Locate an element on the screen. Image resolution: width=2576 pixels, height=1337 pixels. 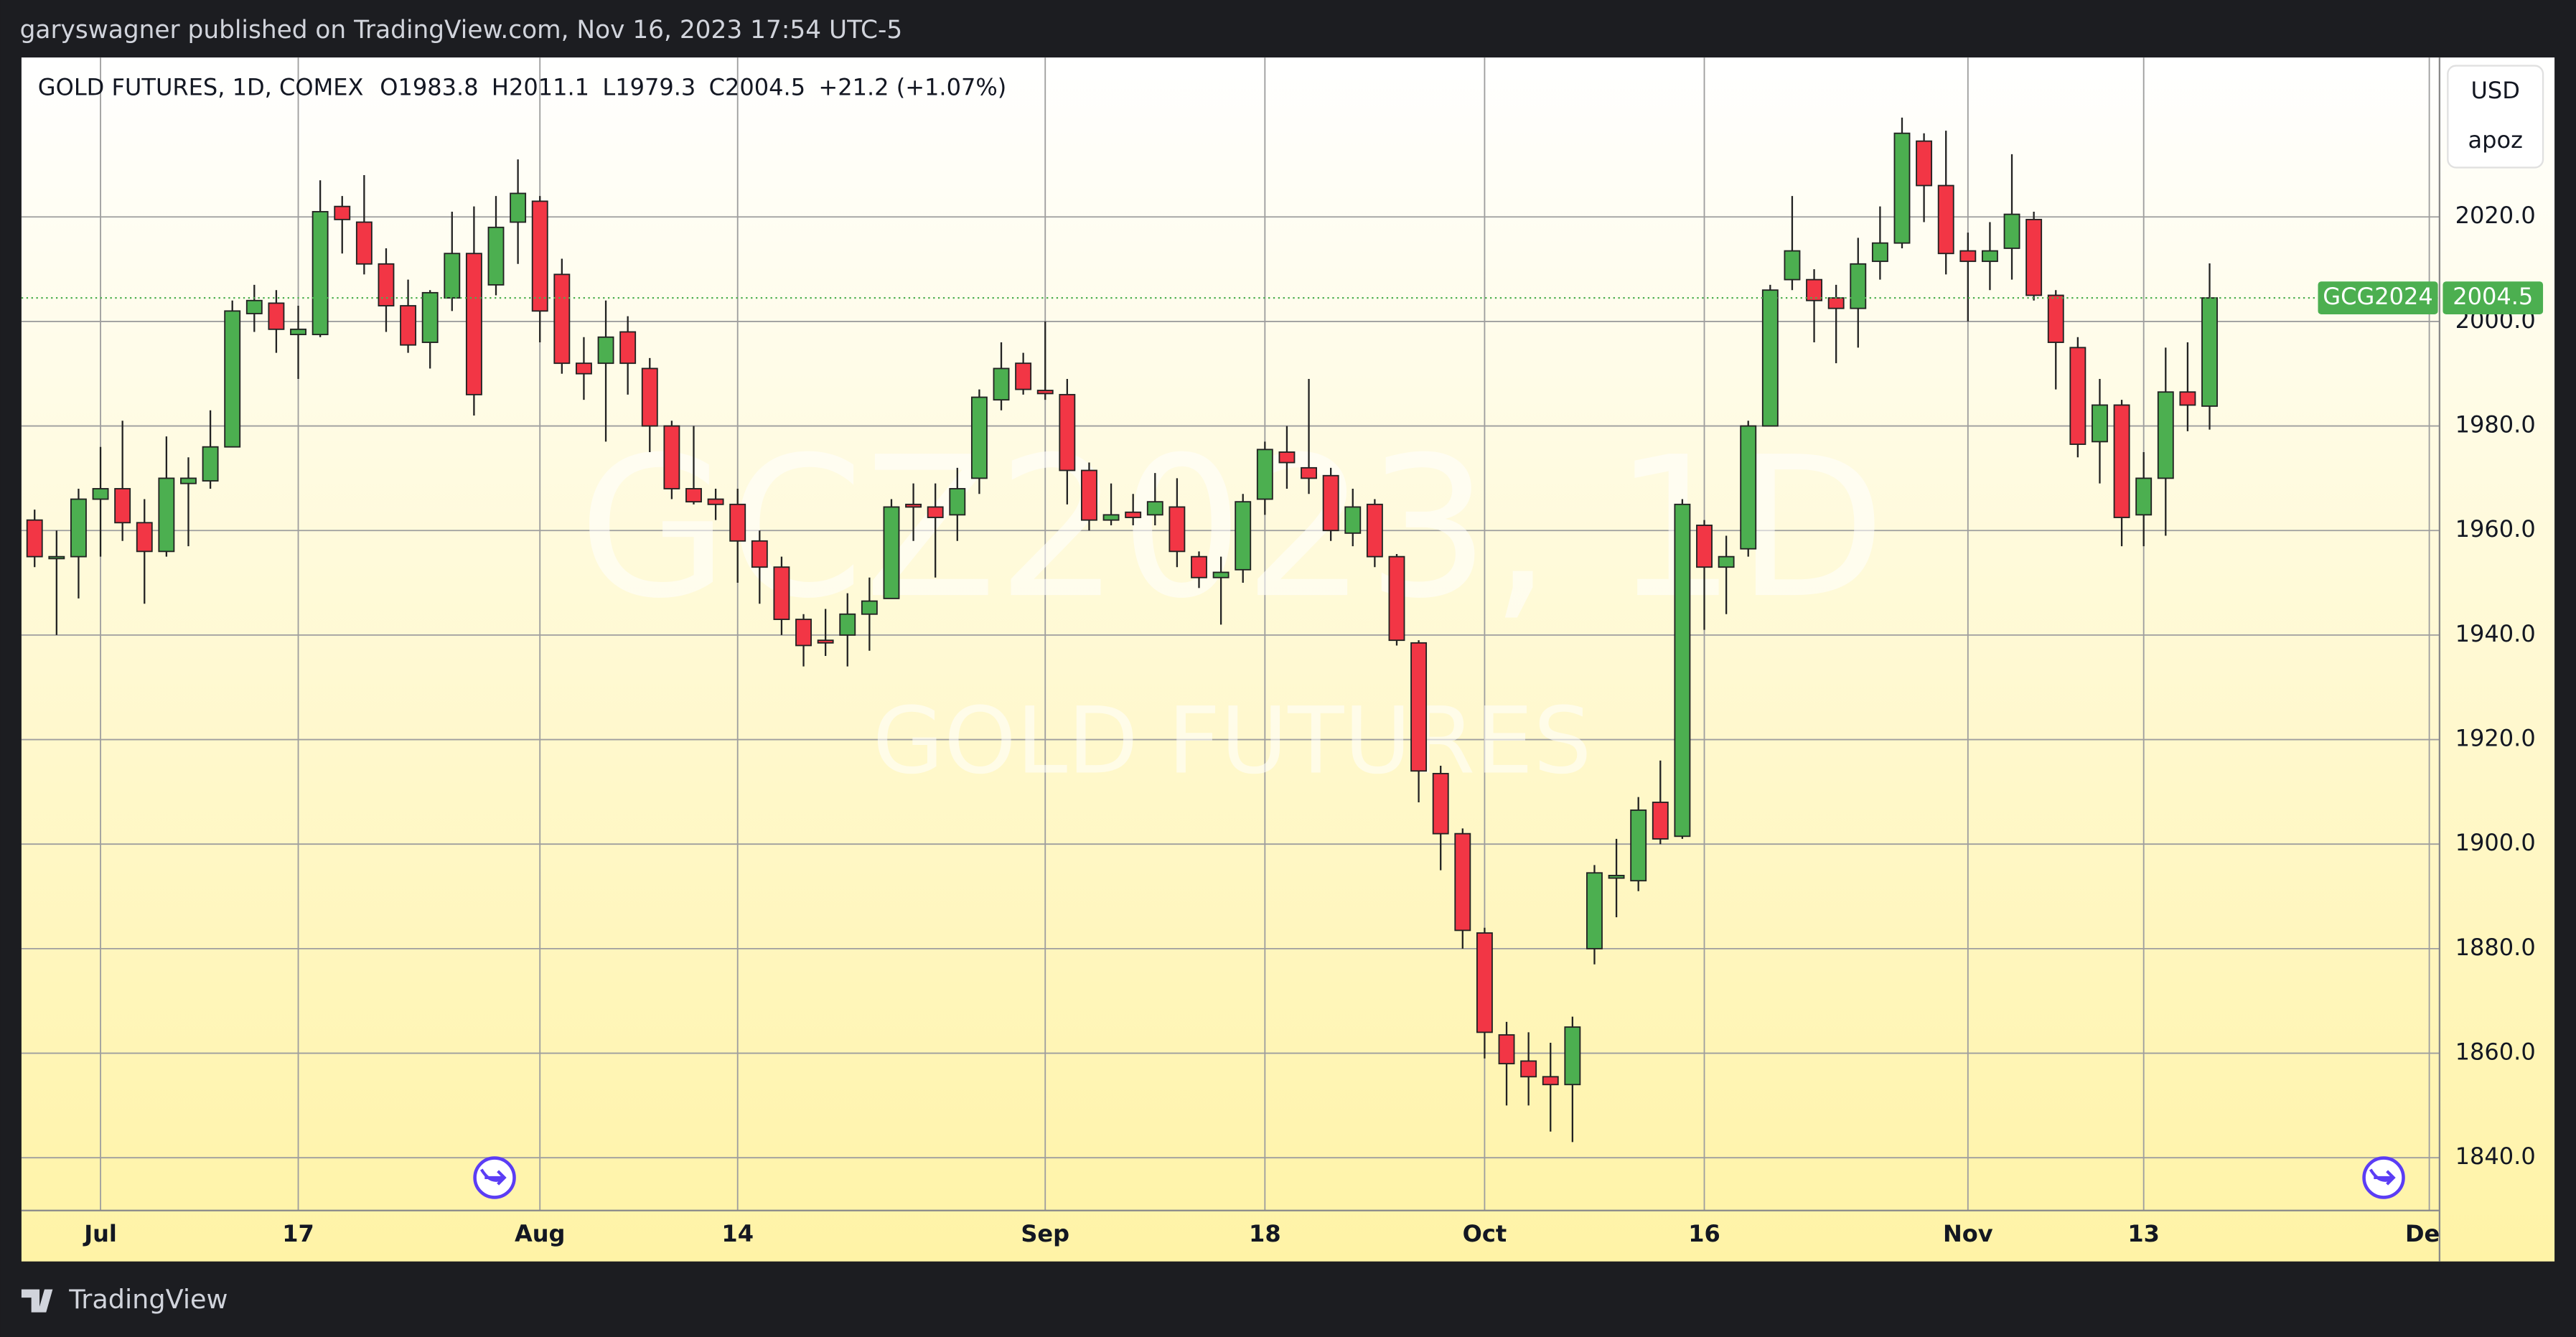
y-tick-label: 1860.0 is located at coordinates (2495, 1052).